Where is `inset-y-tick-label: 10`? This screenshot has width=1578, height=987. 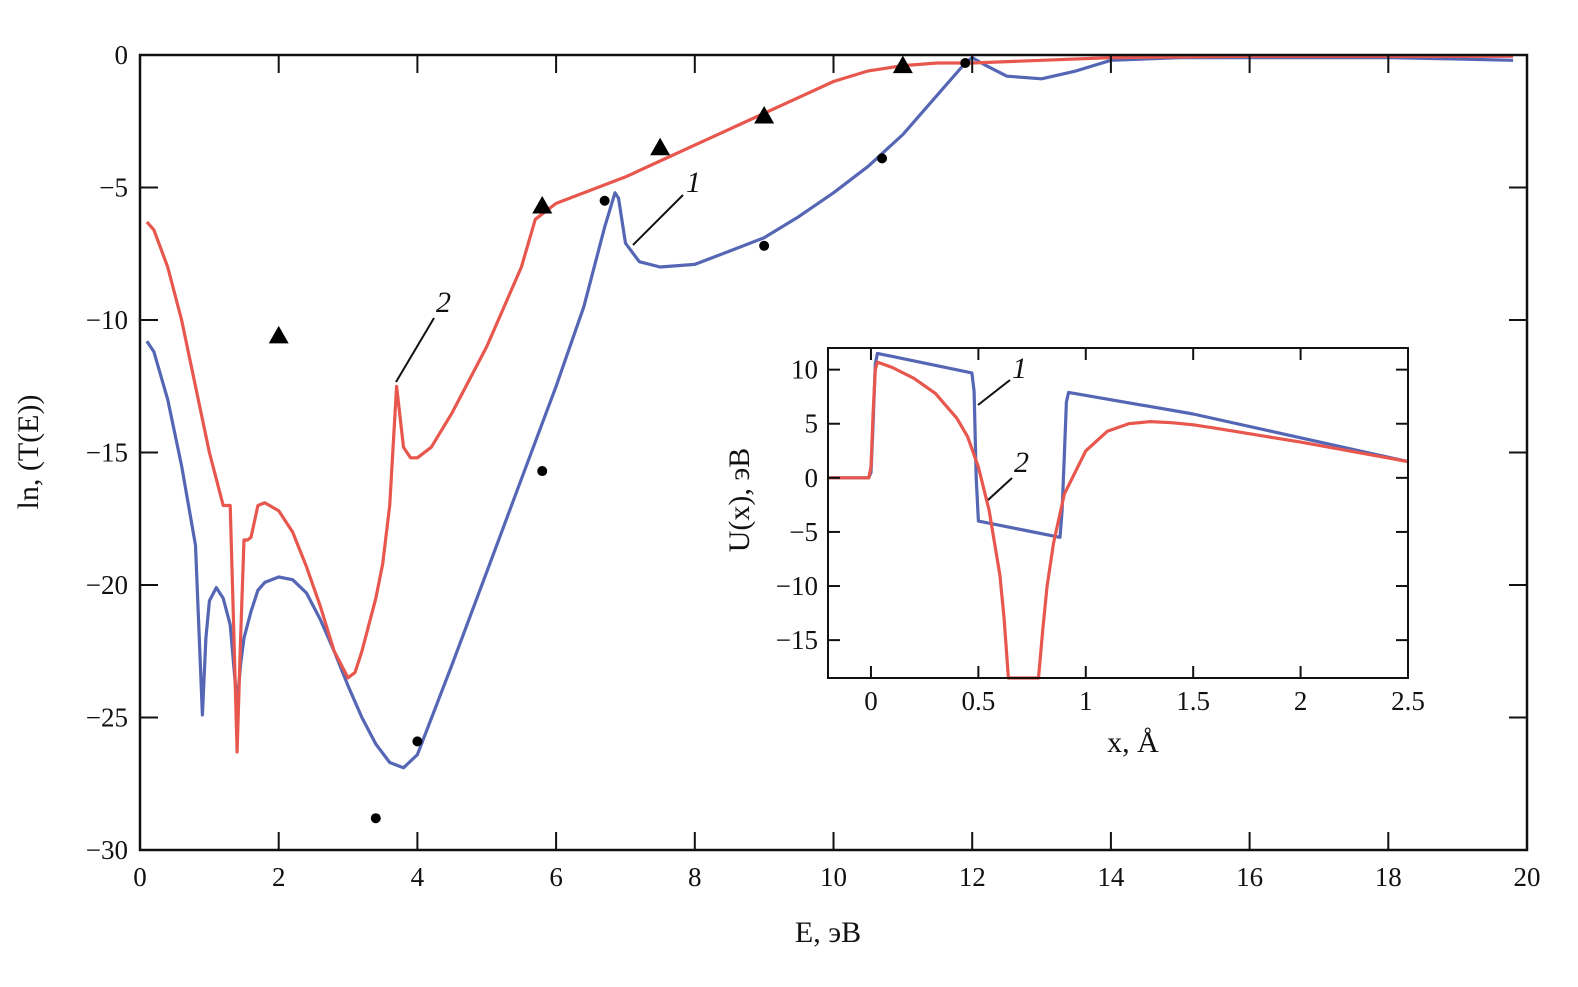 inset-y-tick-label: 10 is located at coordinates (804, 370).